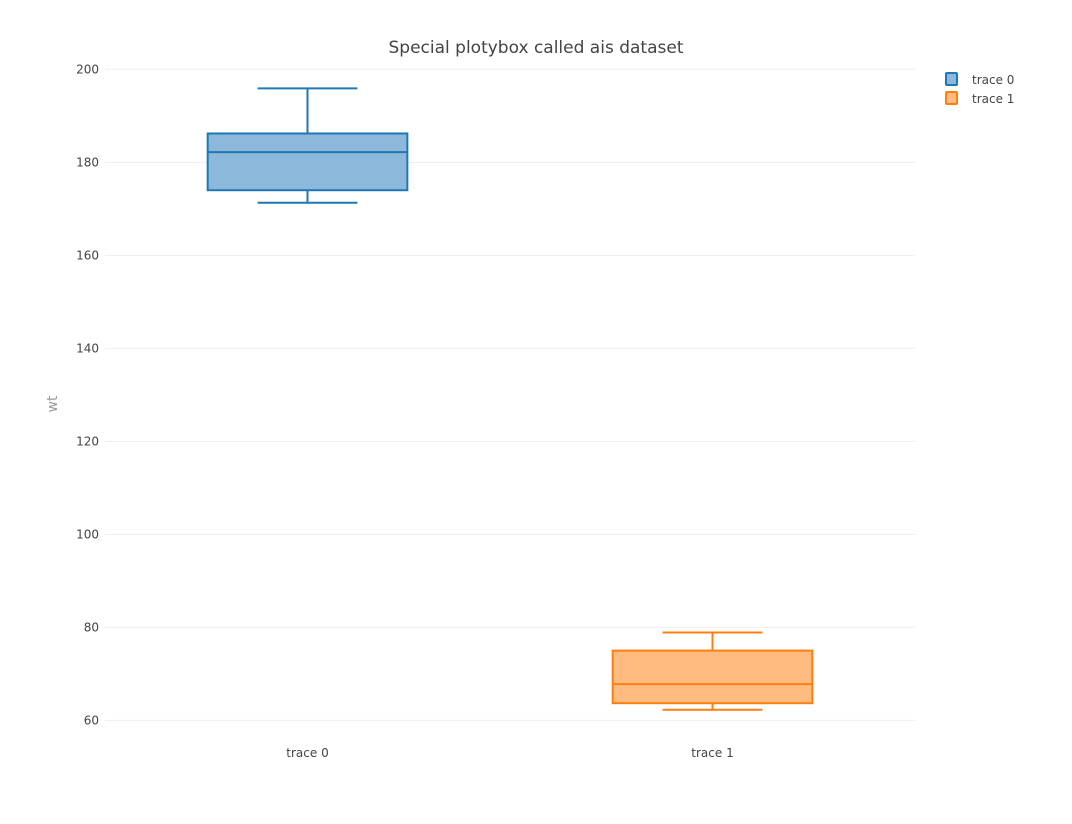 The height and width of the screenshot is (824, 1072). I want to click on x-tick-label-0: trace 0, so click(307, 753).